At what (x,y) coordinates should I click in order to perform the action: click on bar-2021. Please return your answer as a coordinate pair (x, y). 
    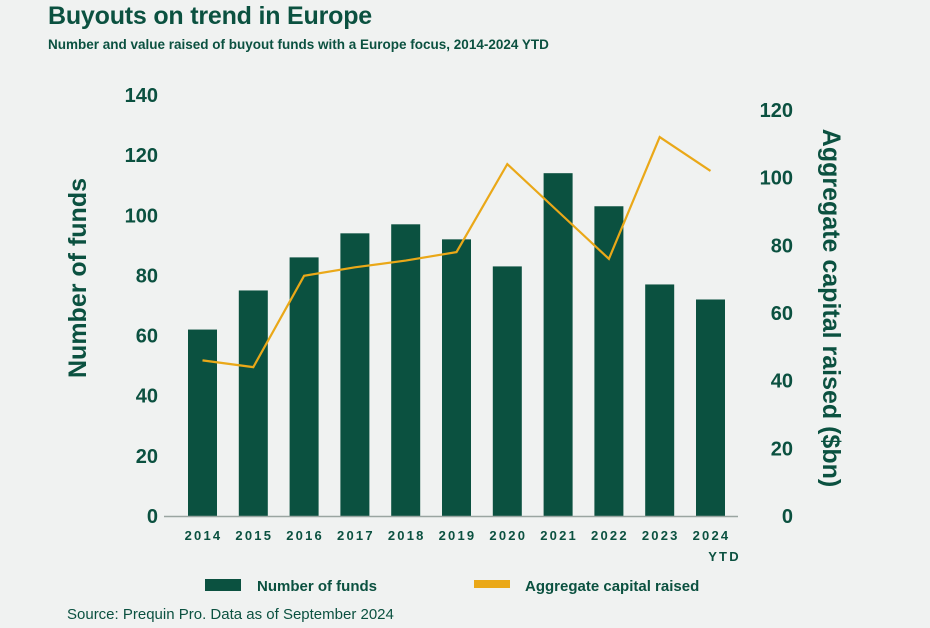
    Looking at the image, I should click on (558, 344).